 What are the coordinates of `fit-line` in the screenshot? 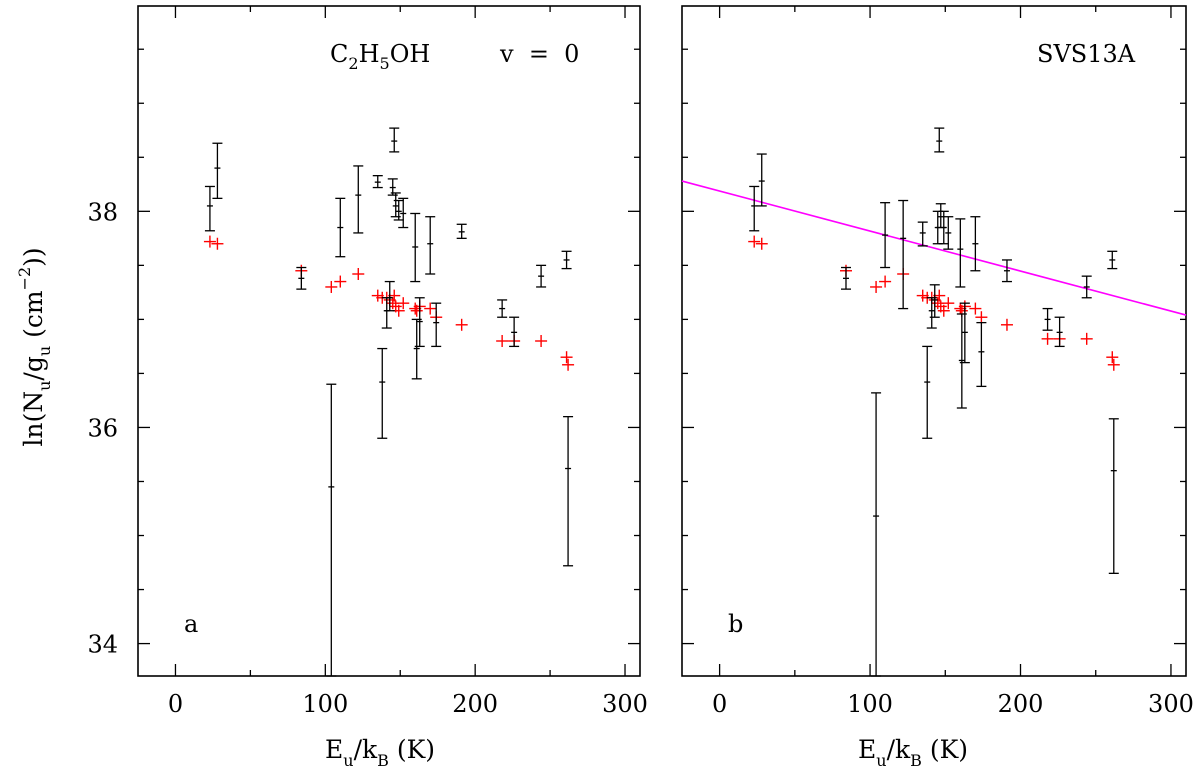 It's located at (934, 248).